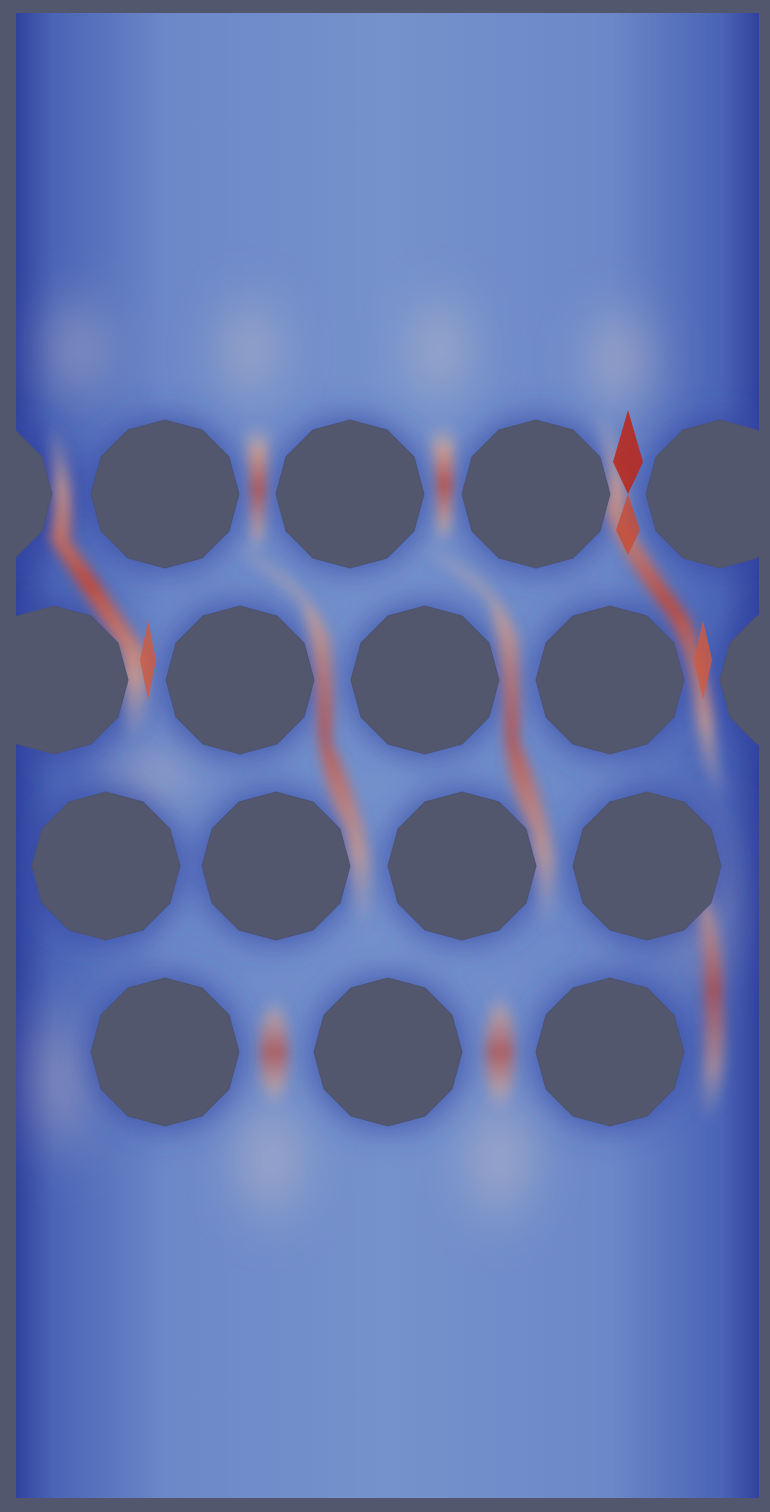 The image size is (770, 1512). I want to click on obstacle-r4-c2, so click(610, 1052).